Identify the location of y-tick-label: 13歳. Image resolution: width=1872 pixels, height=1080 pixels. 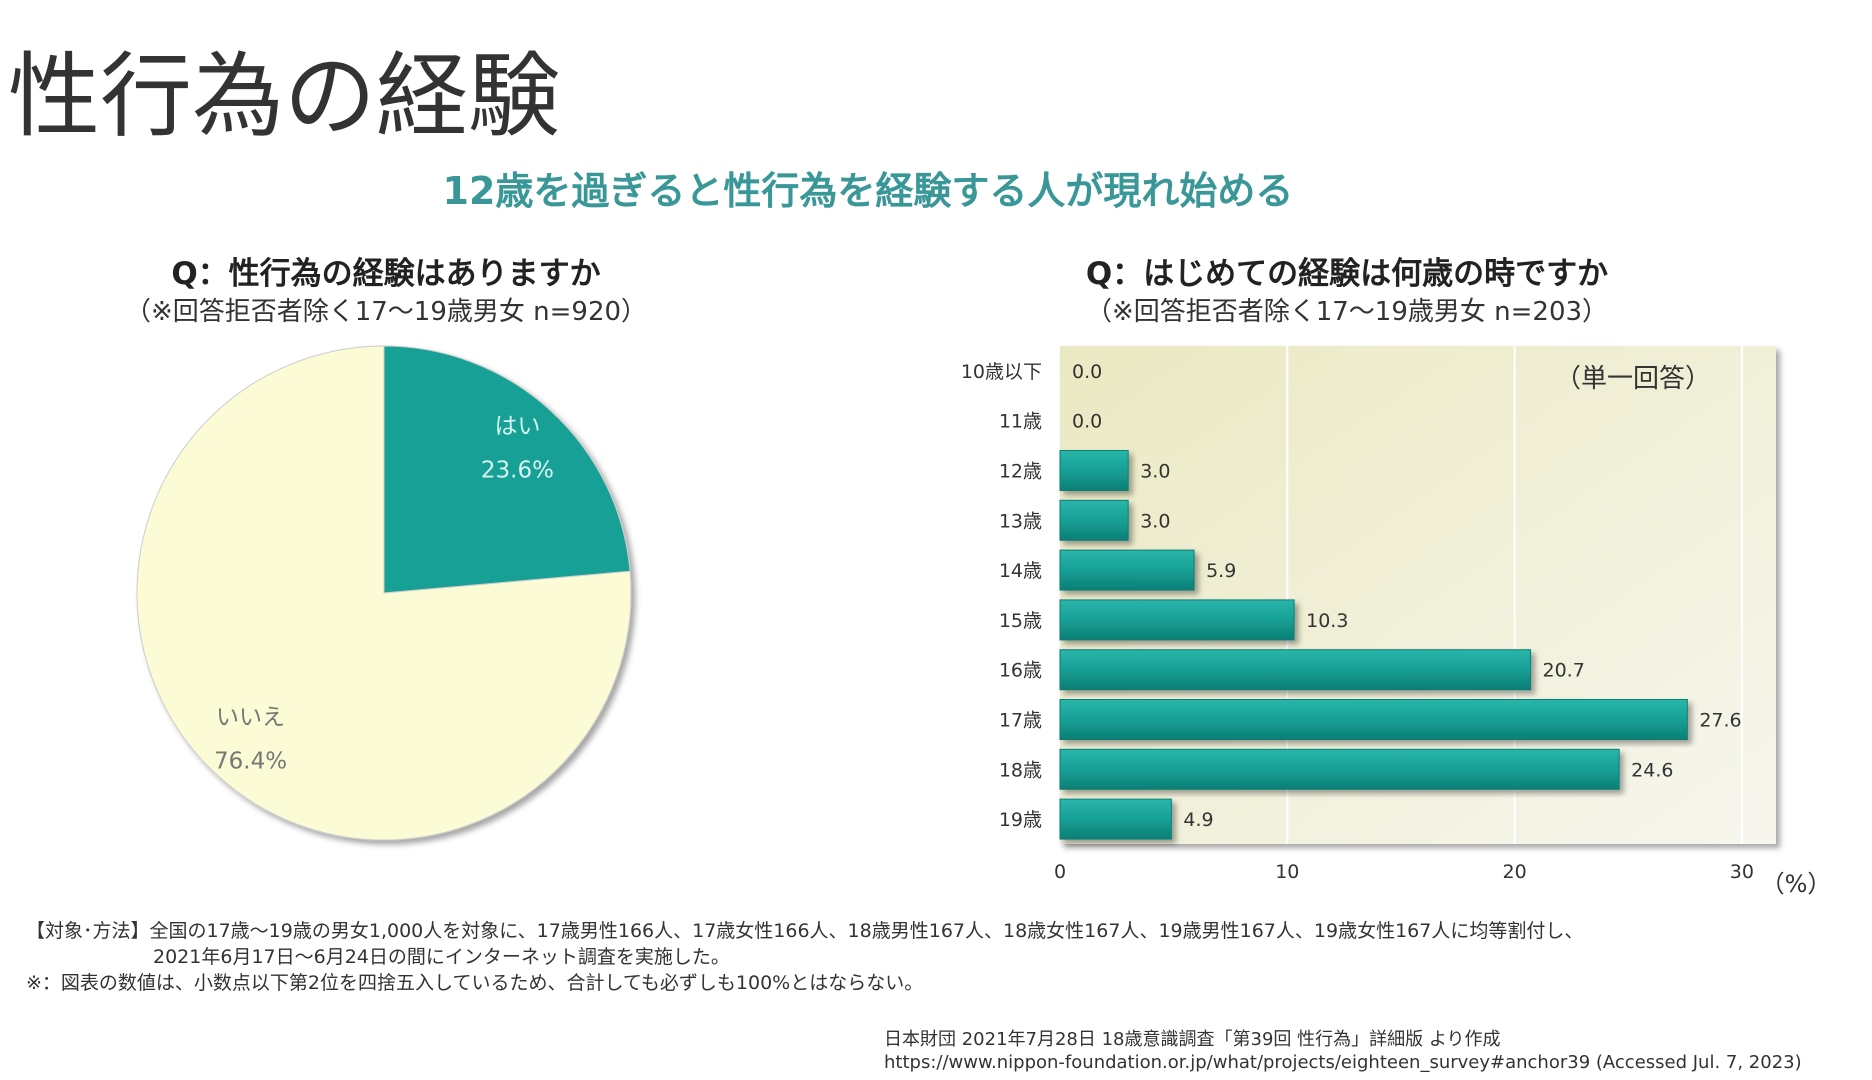
(1020, 521).